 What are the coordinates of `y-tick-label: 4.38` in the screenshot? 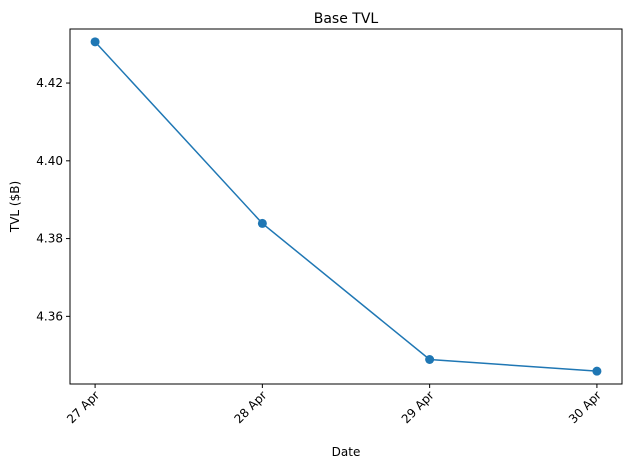 It's located at (49, 239).